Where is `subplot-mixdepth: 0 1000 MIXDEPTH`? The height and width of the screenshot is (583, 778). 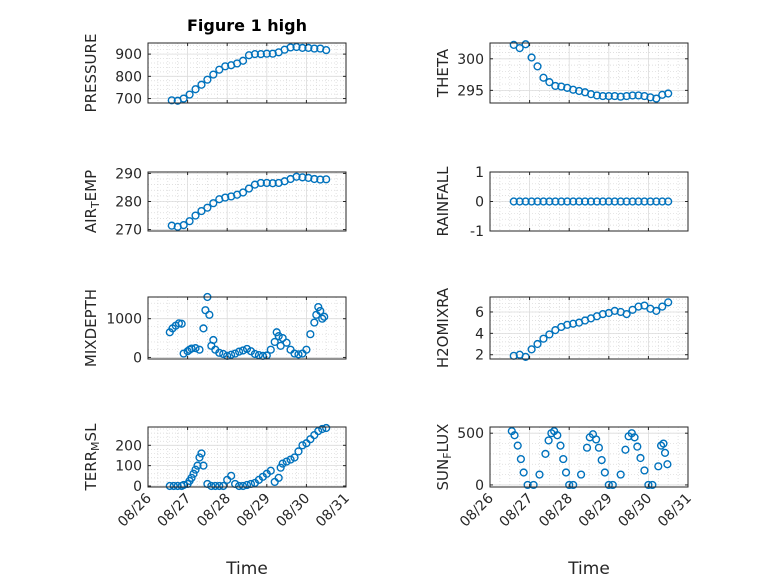 subplot-mixdepth: 0 1000 MIXDEPTH is located at coordinates (214, 328).